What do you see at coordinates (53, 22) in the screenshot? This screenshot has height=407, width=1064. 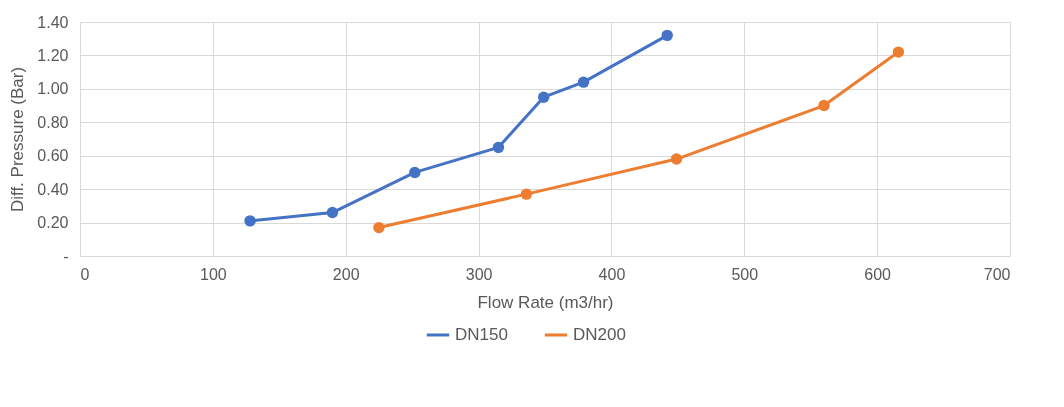 I see `y-tick-label: 1.40` at bounding box center [53, 22].